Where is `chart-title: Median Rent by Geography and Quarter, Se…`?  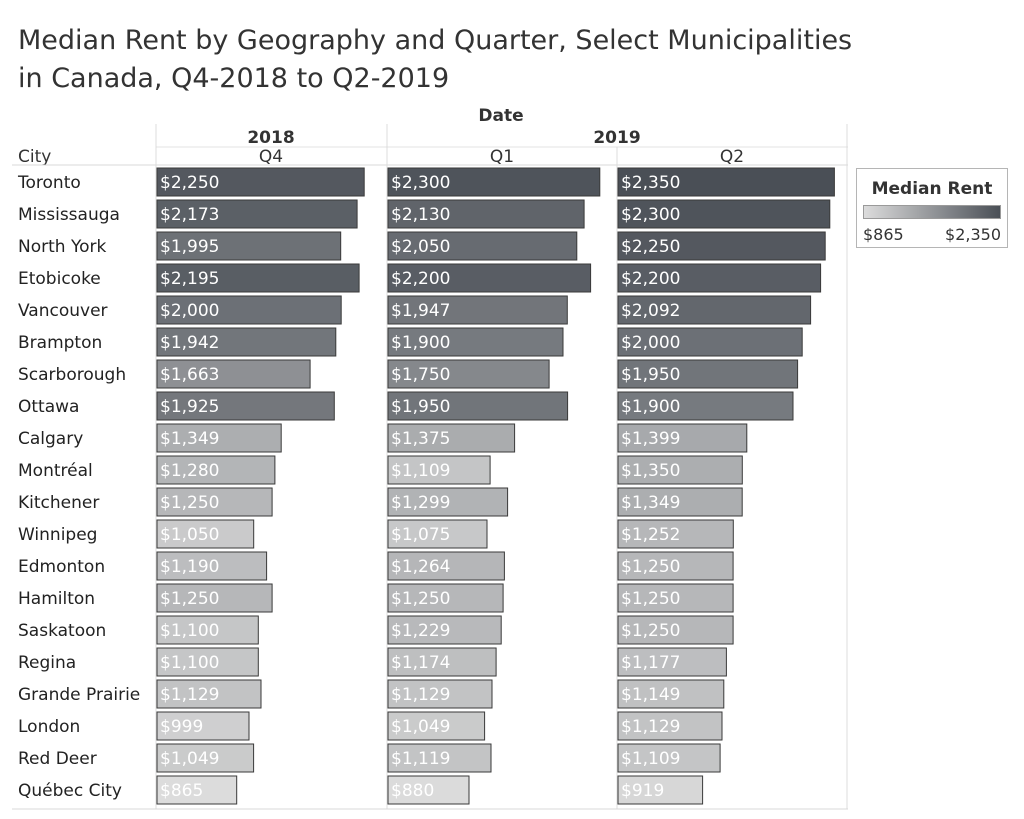 chart-title: Median Rent by Geography and Quarter, Se… is located at coordinates (435, 60).